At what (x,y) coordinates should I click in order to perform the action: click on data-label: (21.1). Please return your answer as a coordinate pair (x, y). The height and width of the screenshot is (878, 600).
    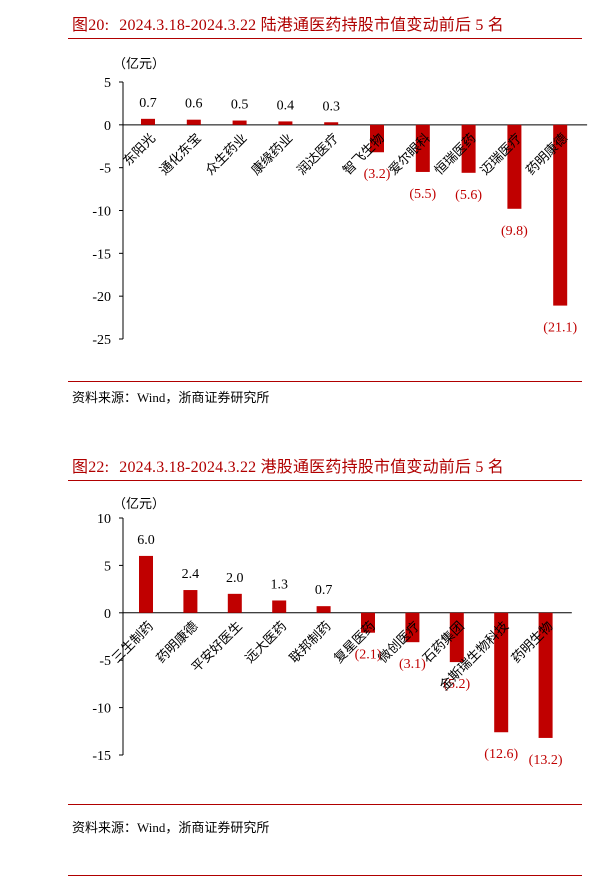
    Looking at the image, I should click on (560, 328).